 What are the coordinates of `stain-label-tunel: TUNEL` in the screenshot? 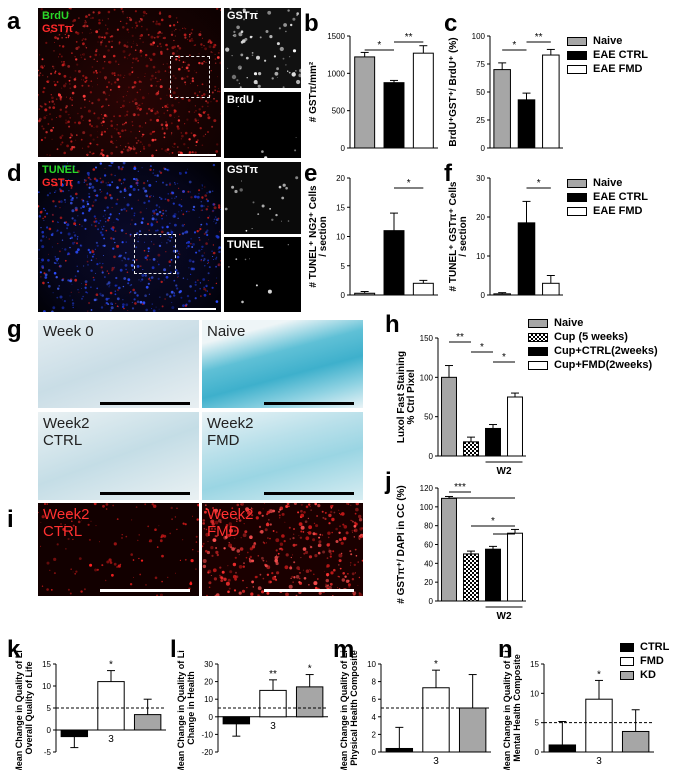 It's located at (60, 170).